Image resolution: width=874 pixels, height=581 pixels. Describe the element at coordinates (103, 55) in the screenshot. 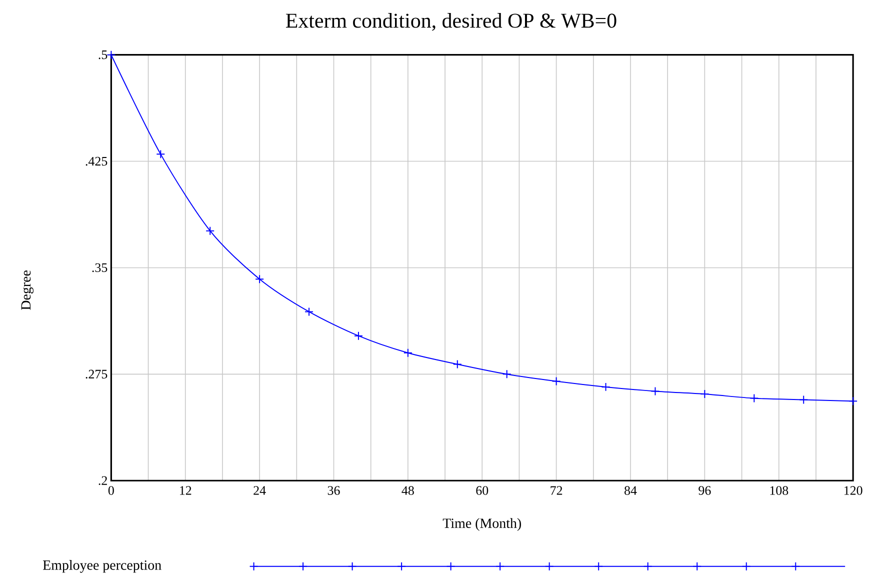

I see `y-tick-label: .5` at that location.